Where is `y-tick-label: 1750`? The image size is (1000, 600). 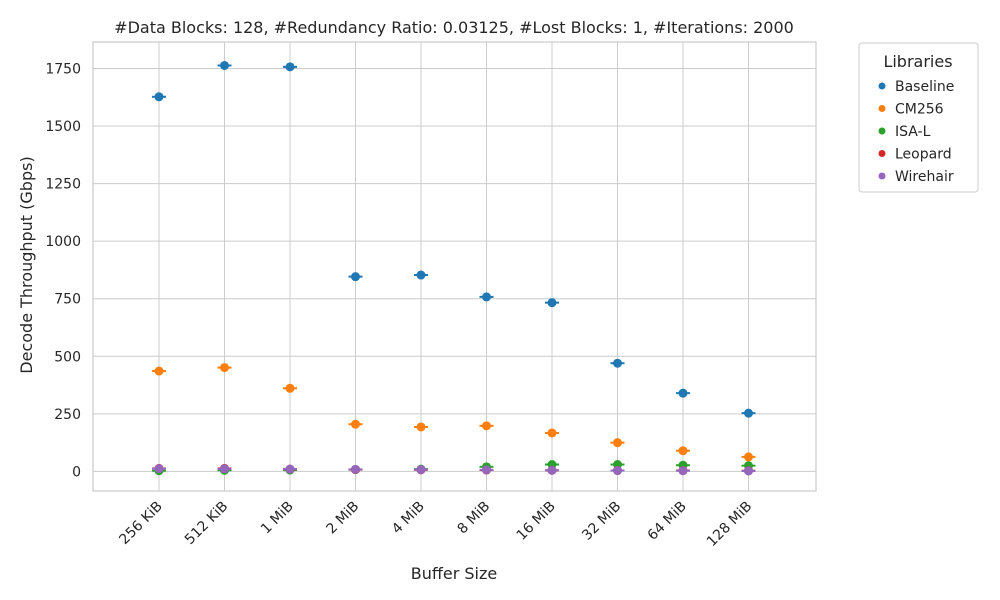 y-tick-label: 1750 is located at coordinates (63, 69).